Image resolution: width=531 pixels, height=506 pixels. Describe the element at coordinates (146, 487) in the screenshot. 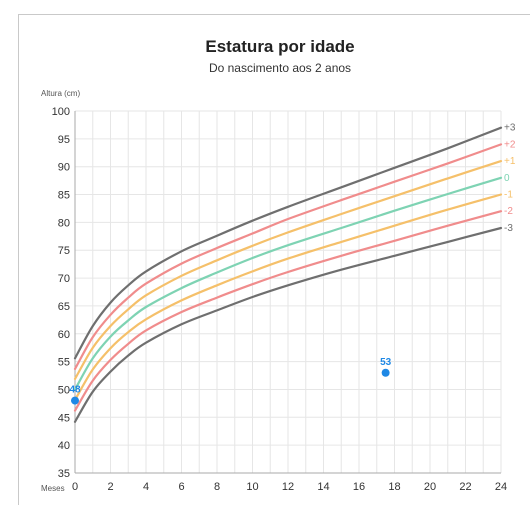

I see `x-tick-label: 4` at that location.